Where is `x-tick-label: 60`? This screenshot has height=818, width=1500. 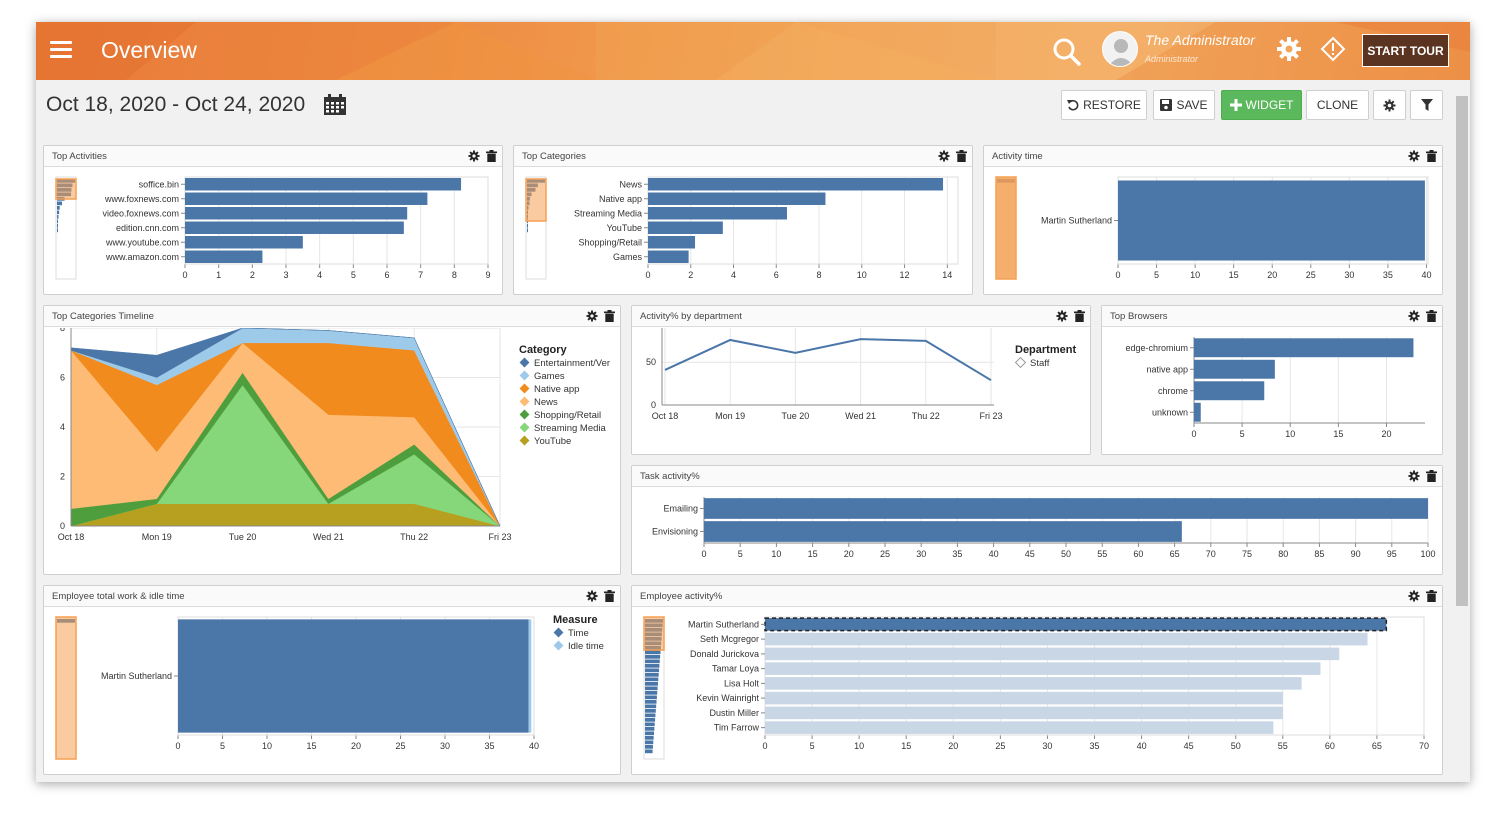 x-tick-label: 60 is located at coordinates (1330, 746).